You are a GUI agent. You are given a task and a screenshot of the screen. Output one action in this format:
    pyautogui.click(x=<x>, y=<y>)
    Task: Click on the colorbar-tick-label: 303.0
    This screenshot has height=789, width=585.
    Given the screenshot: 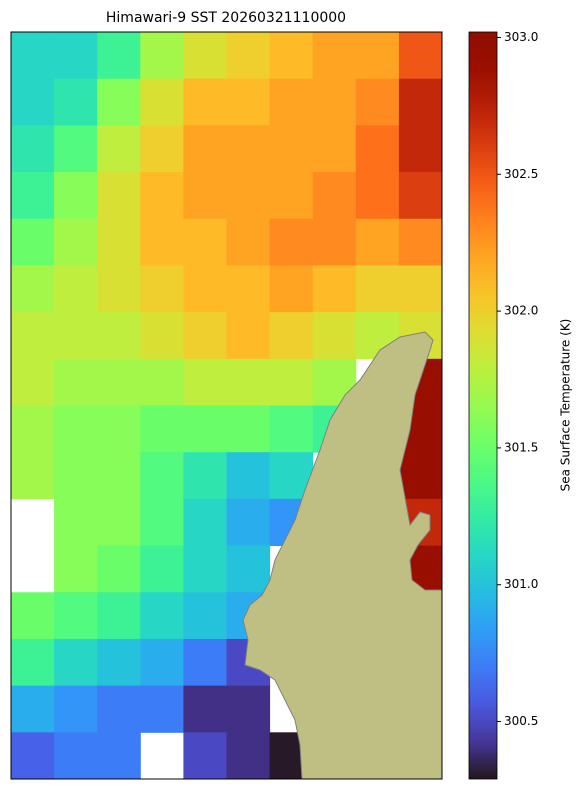 What is the action you would take?
    pyautogui.click(x=521, y=37)
    